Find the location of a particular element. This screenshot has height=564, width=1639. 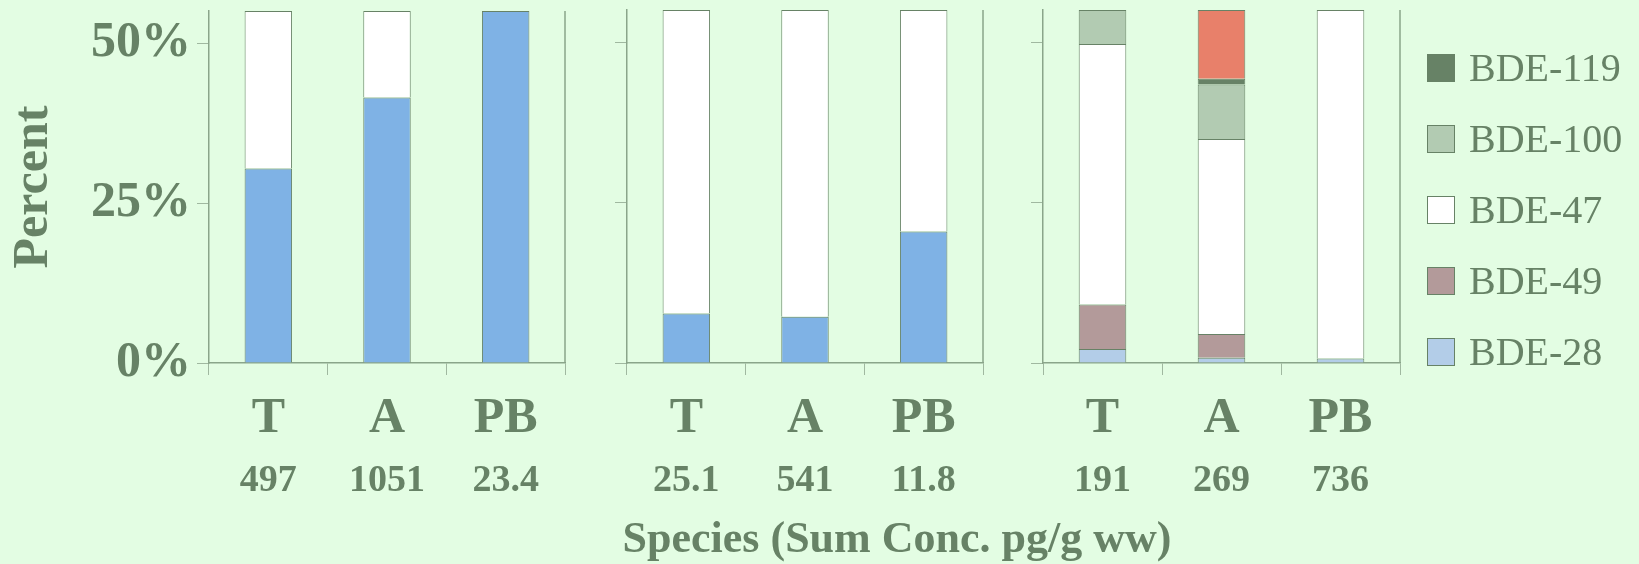

x-axis-title: Species (Sum Conc. pg/g ww) is located at coordinates (897, 537).